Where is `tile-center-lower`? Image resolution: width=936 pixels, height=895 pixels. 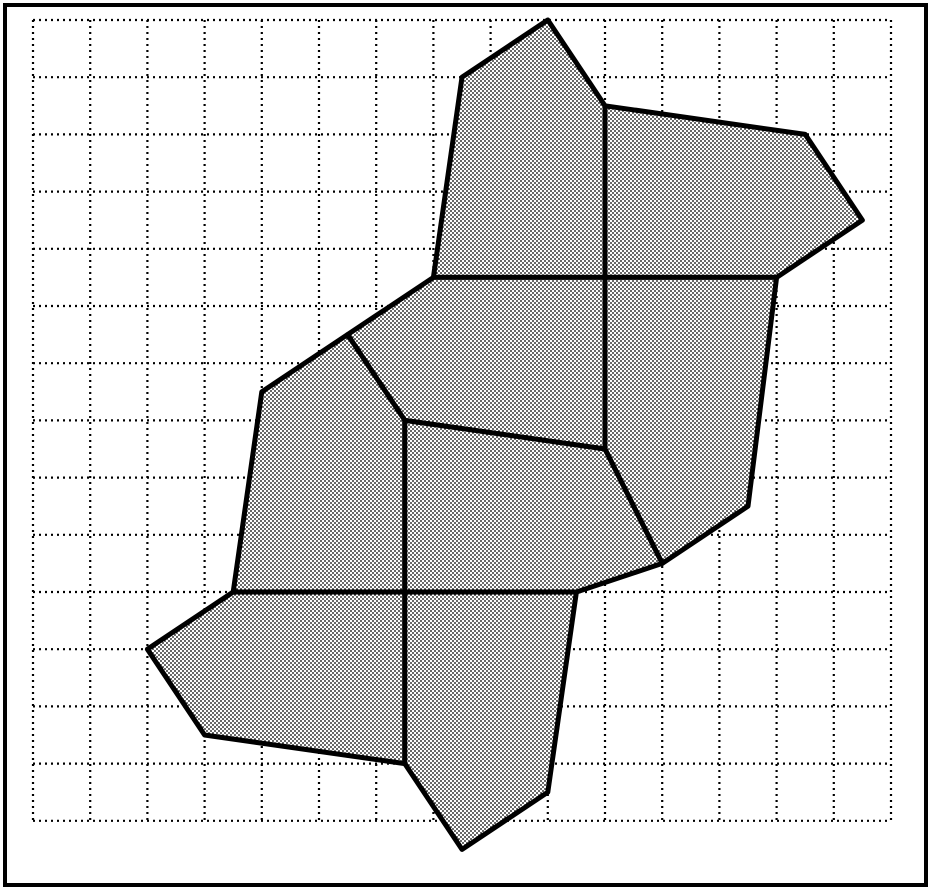
tile-center-lower is located at coordinates (533, 506).